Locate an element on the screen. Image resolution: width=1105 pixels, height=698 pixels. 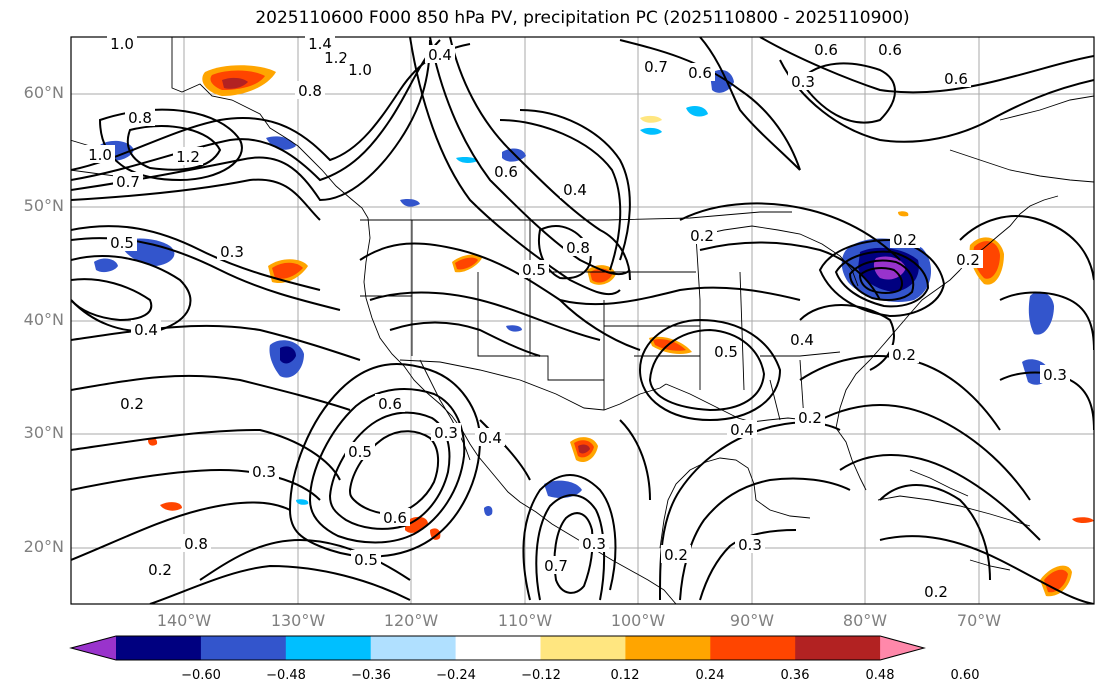
lon-tick-label: 80°W is located at coordinates (865, 620).